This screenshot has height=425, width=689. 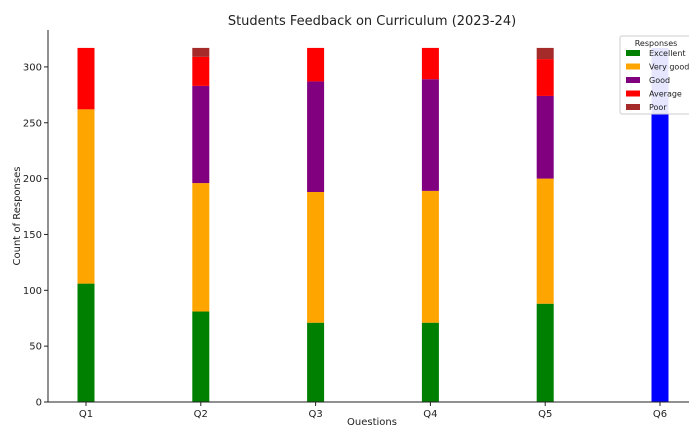 What do you see at coordinates (430, 414) in the screenshot?
I see `x-tick-label: Q4` at bounding box center [430, 414].